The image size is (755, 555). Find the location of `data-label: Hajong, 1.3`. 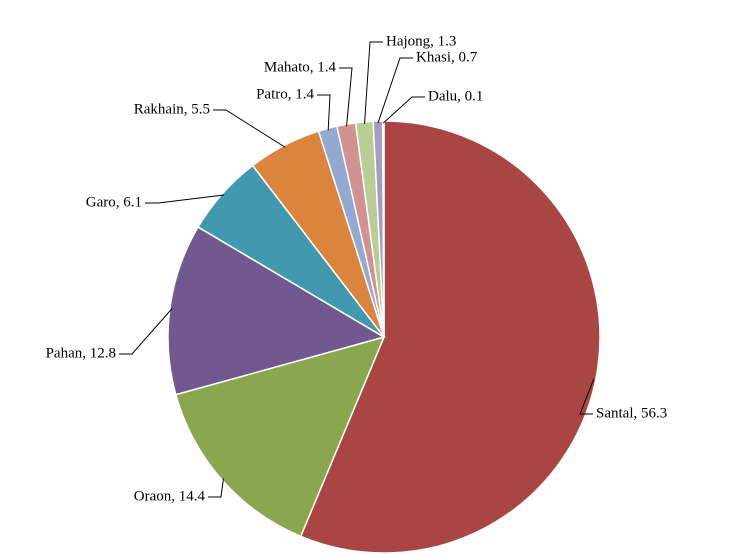

data-label: Hajong, 1.3 is located at coordinates (421, 41).